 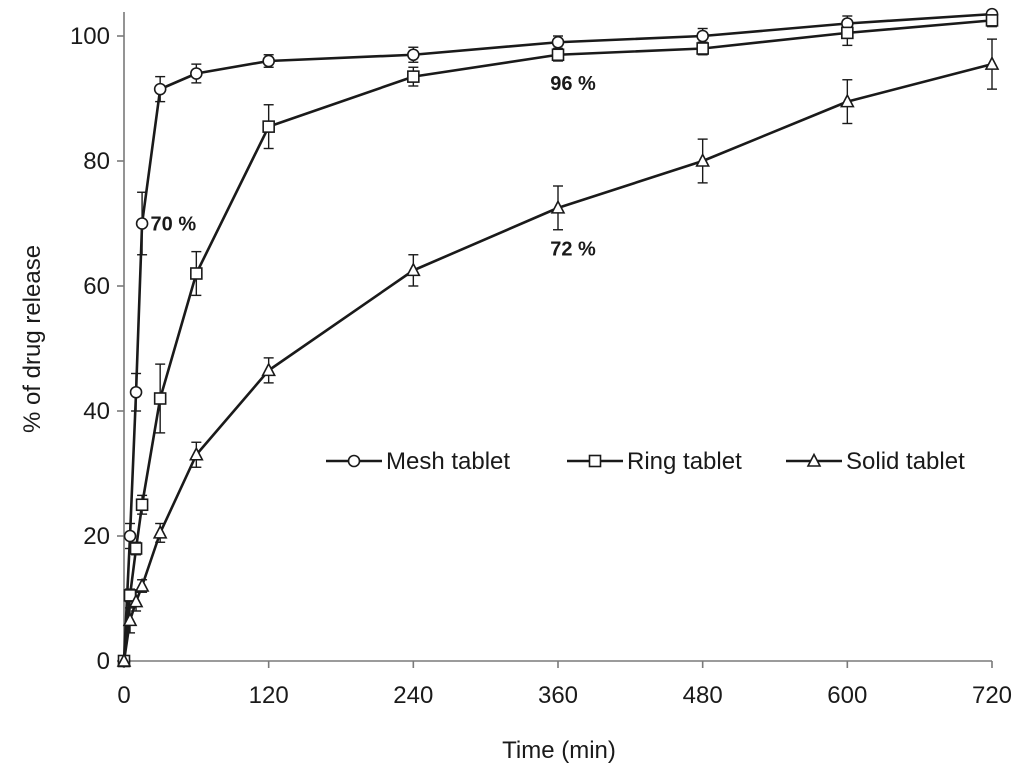 What do you see at coordinates (32, 339) in the screenshot?
I see `y-axis-title: % of drug release` at bounding box center [32, 339].